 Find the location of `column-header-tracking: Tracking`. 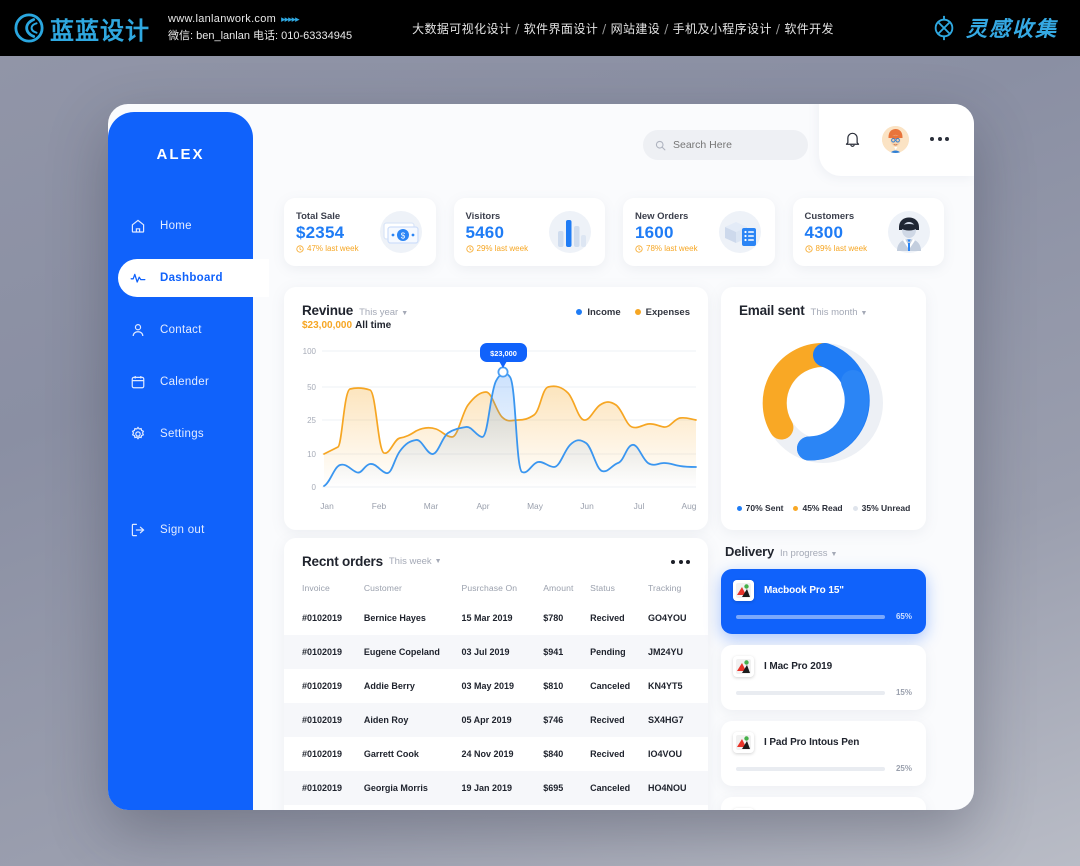

column-header-tracking: Tracking is located at coordinates (664, 588).